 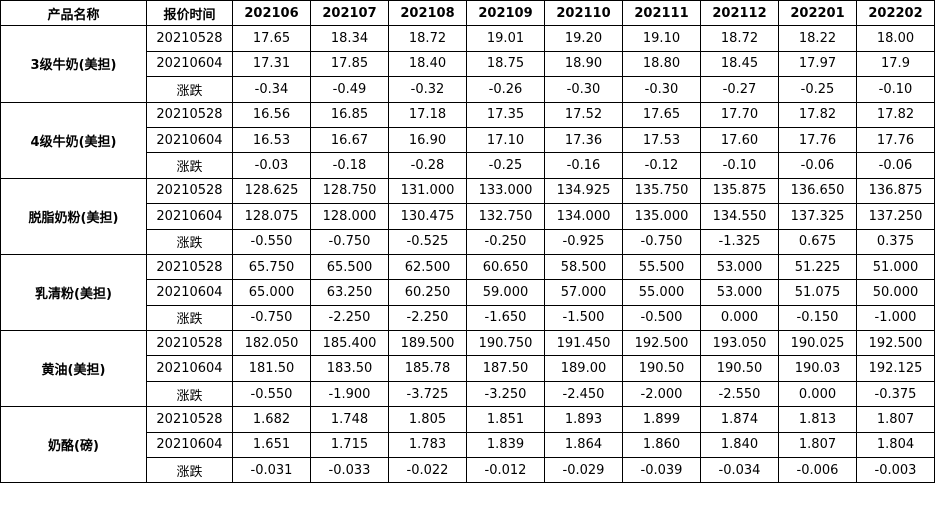 What do you see at coordinates (817, 114) in the screenshot?
I see `price-value-cell: 17.82` at bounding box center [817, 114].